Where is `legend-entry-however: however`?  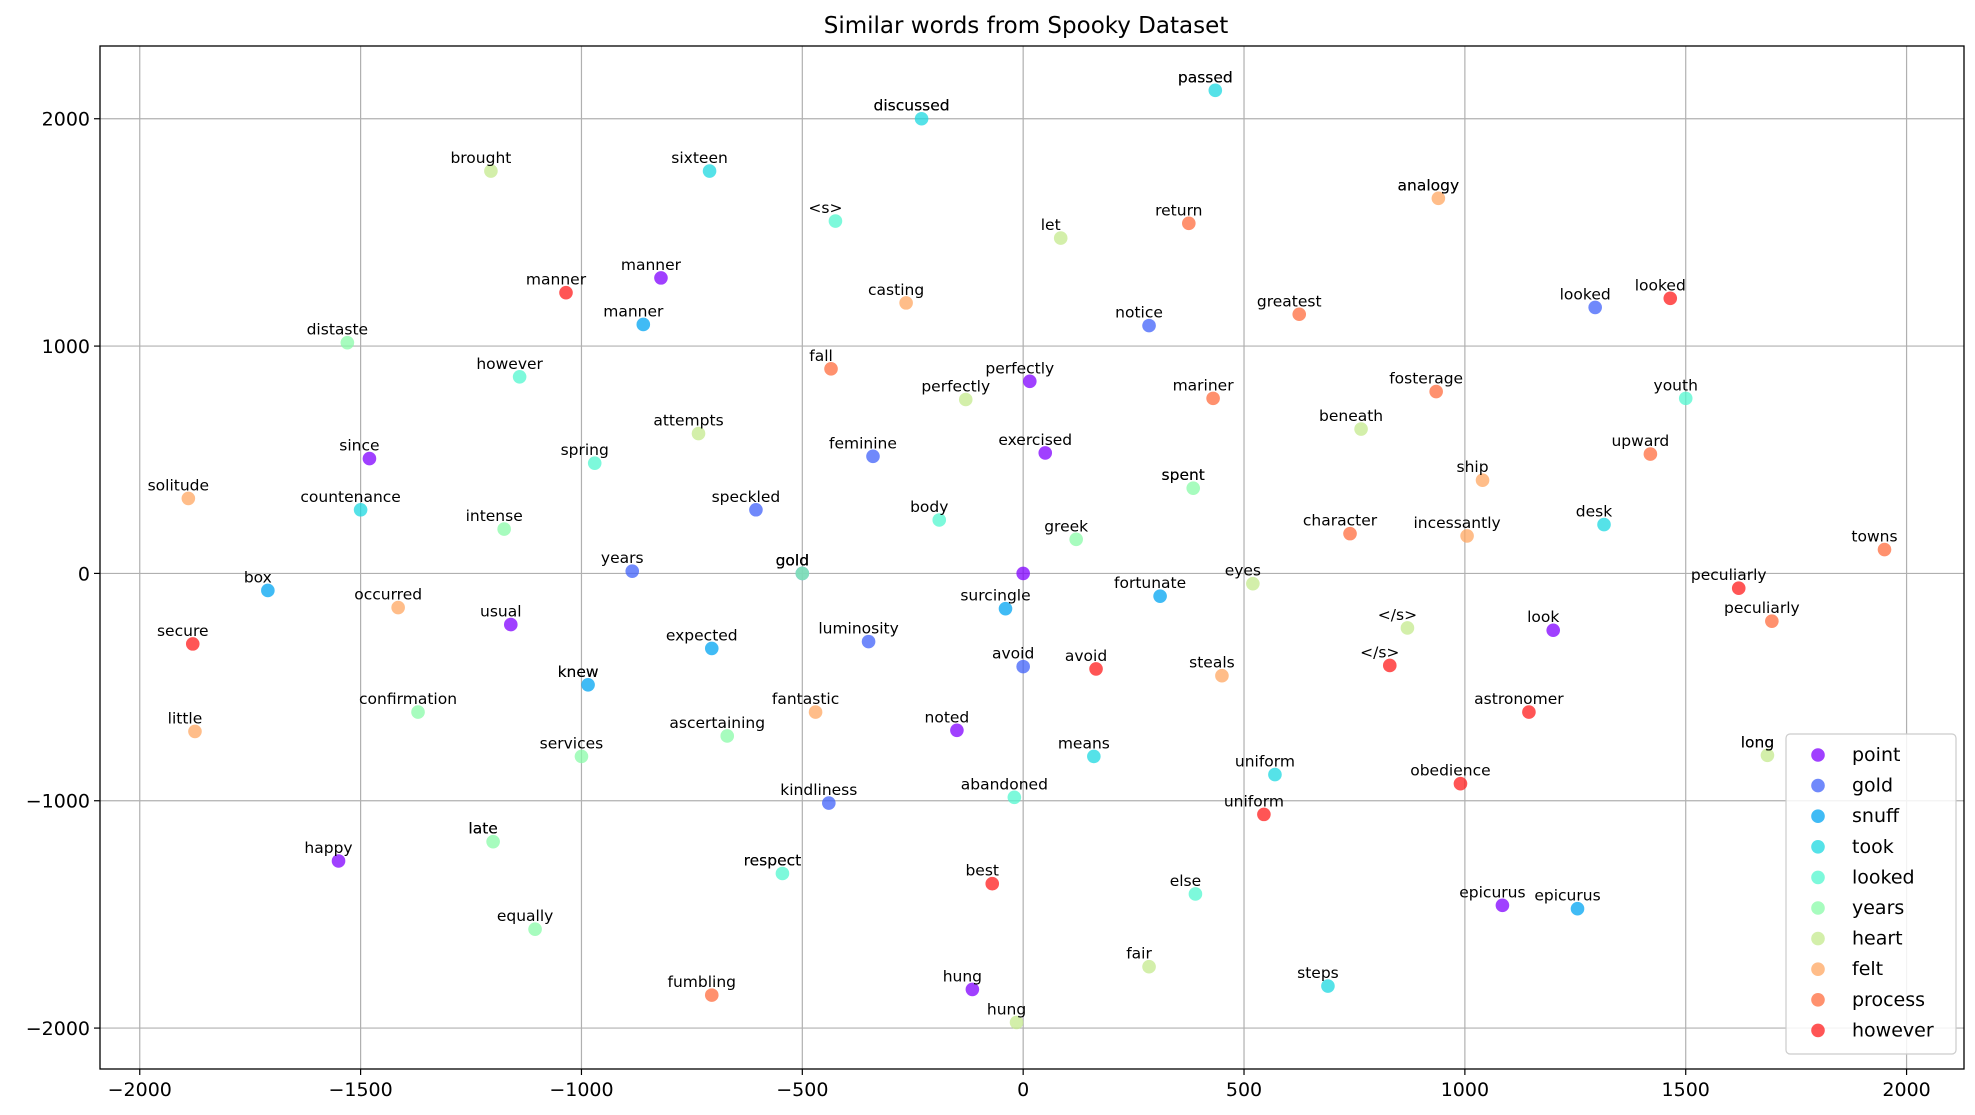 legend-entry-however: however is located at coordinates (1893, 1030).